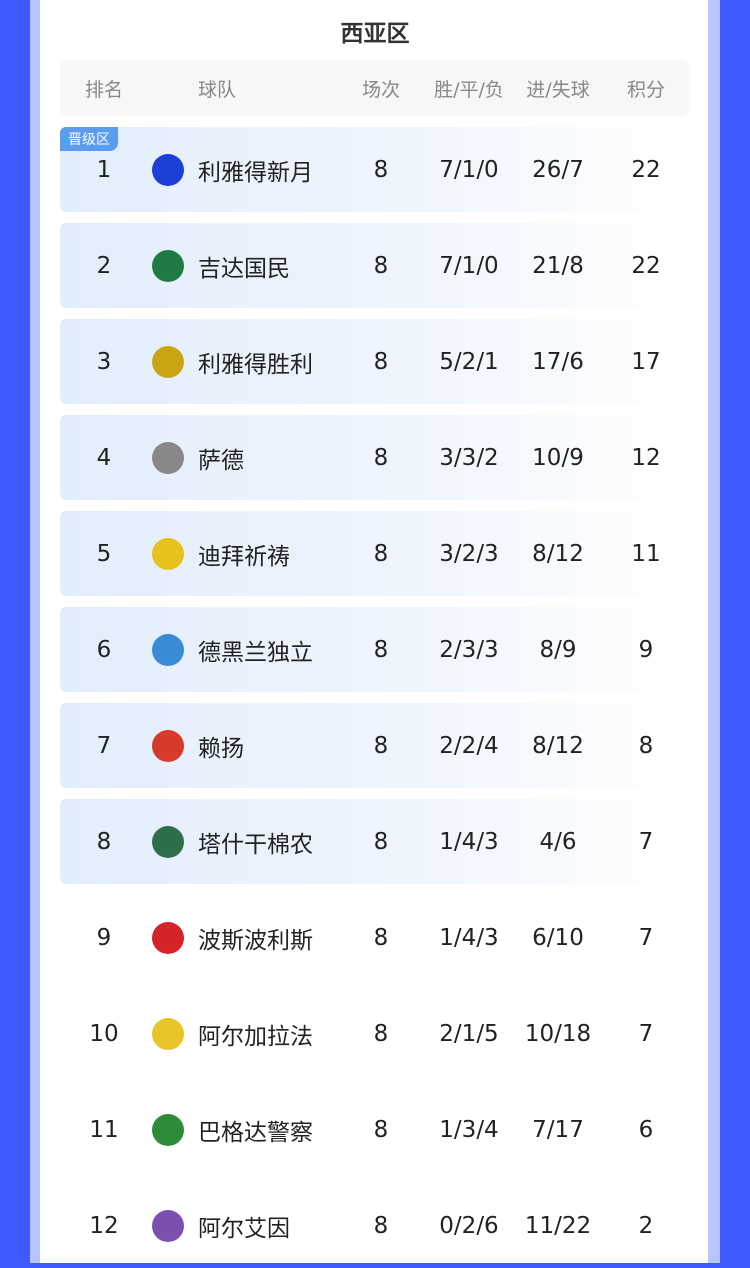  Describe the element at coordinates (558, 937) in the screenshot. I see `goals-cell: 6/10` at that location.